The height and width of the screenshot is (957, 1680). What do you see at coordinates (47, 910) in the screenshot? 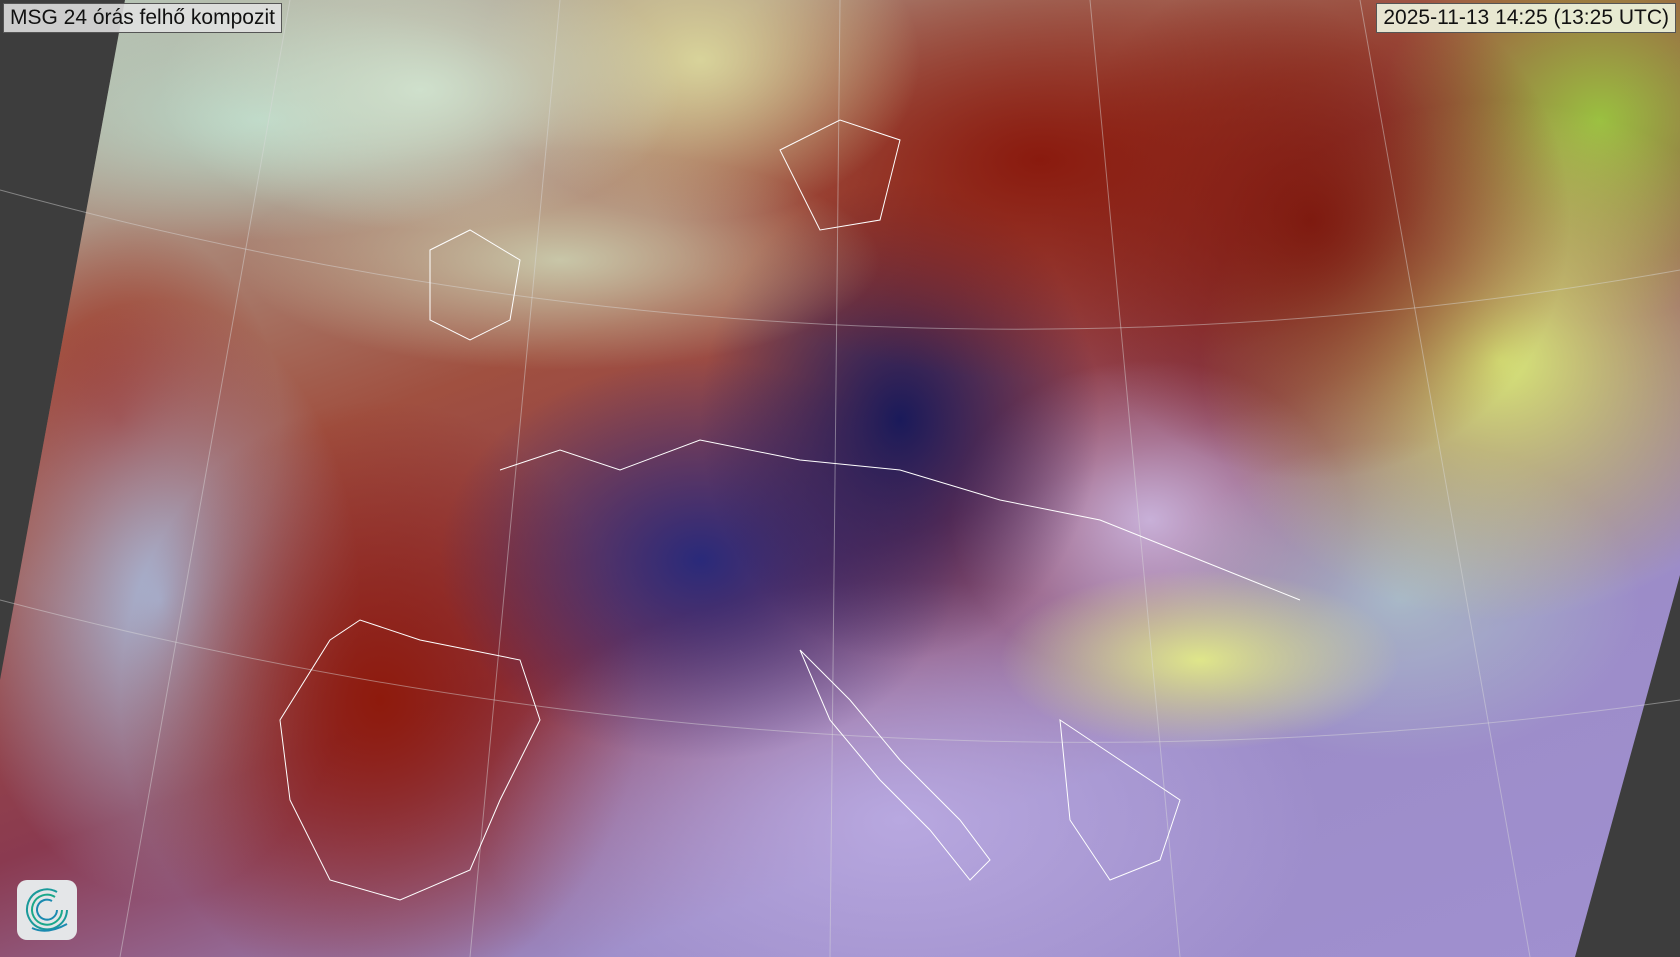
I see `swirl-logo-icon` at bounding box center [47, 910].